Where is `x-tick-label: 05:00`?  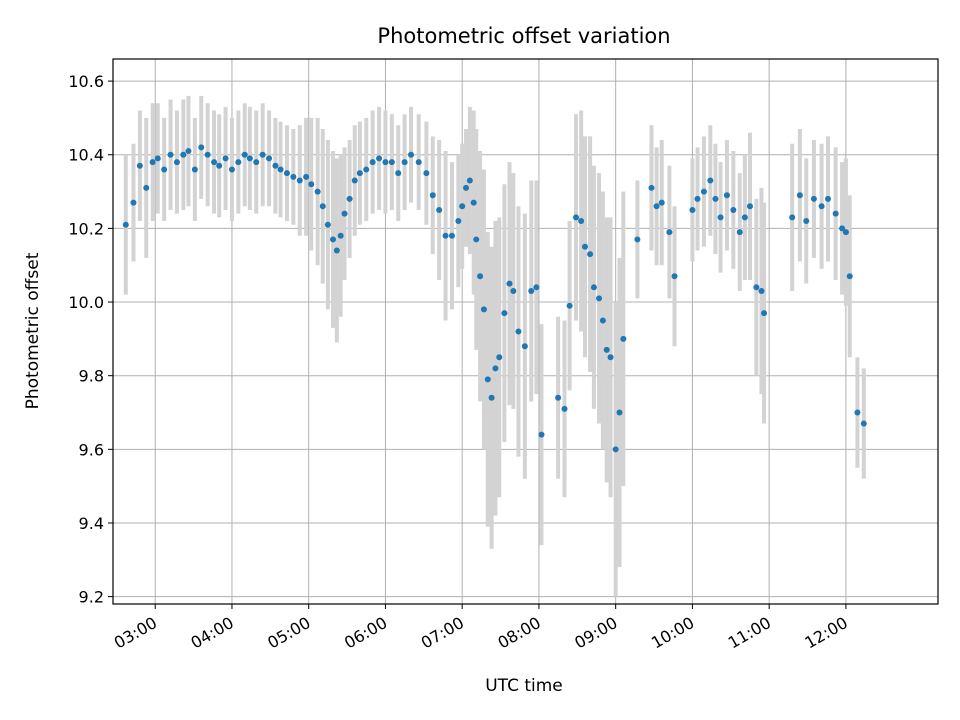
x-tick-label: 05:00 is located at coordinates (288, 633).